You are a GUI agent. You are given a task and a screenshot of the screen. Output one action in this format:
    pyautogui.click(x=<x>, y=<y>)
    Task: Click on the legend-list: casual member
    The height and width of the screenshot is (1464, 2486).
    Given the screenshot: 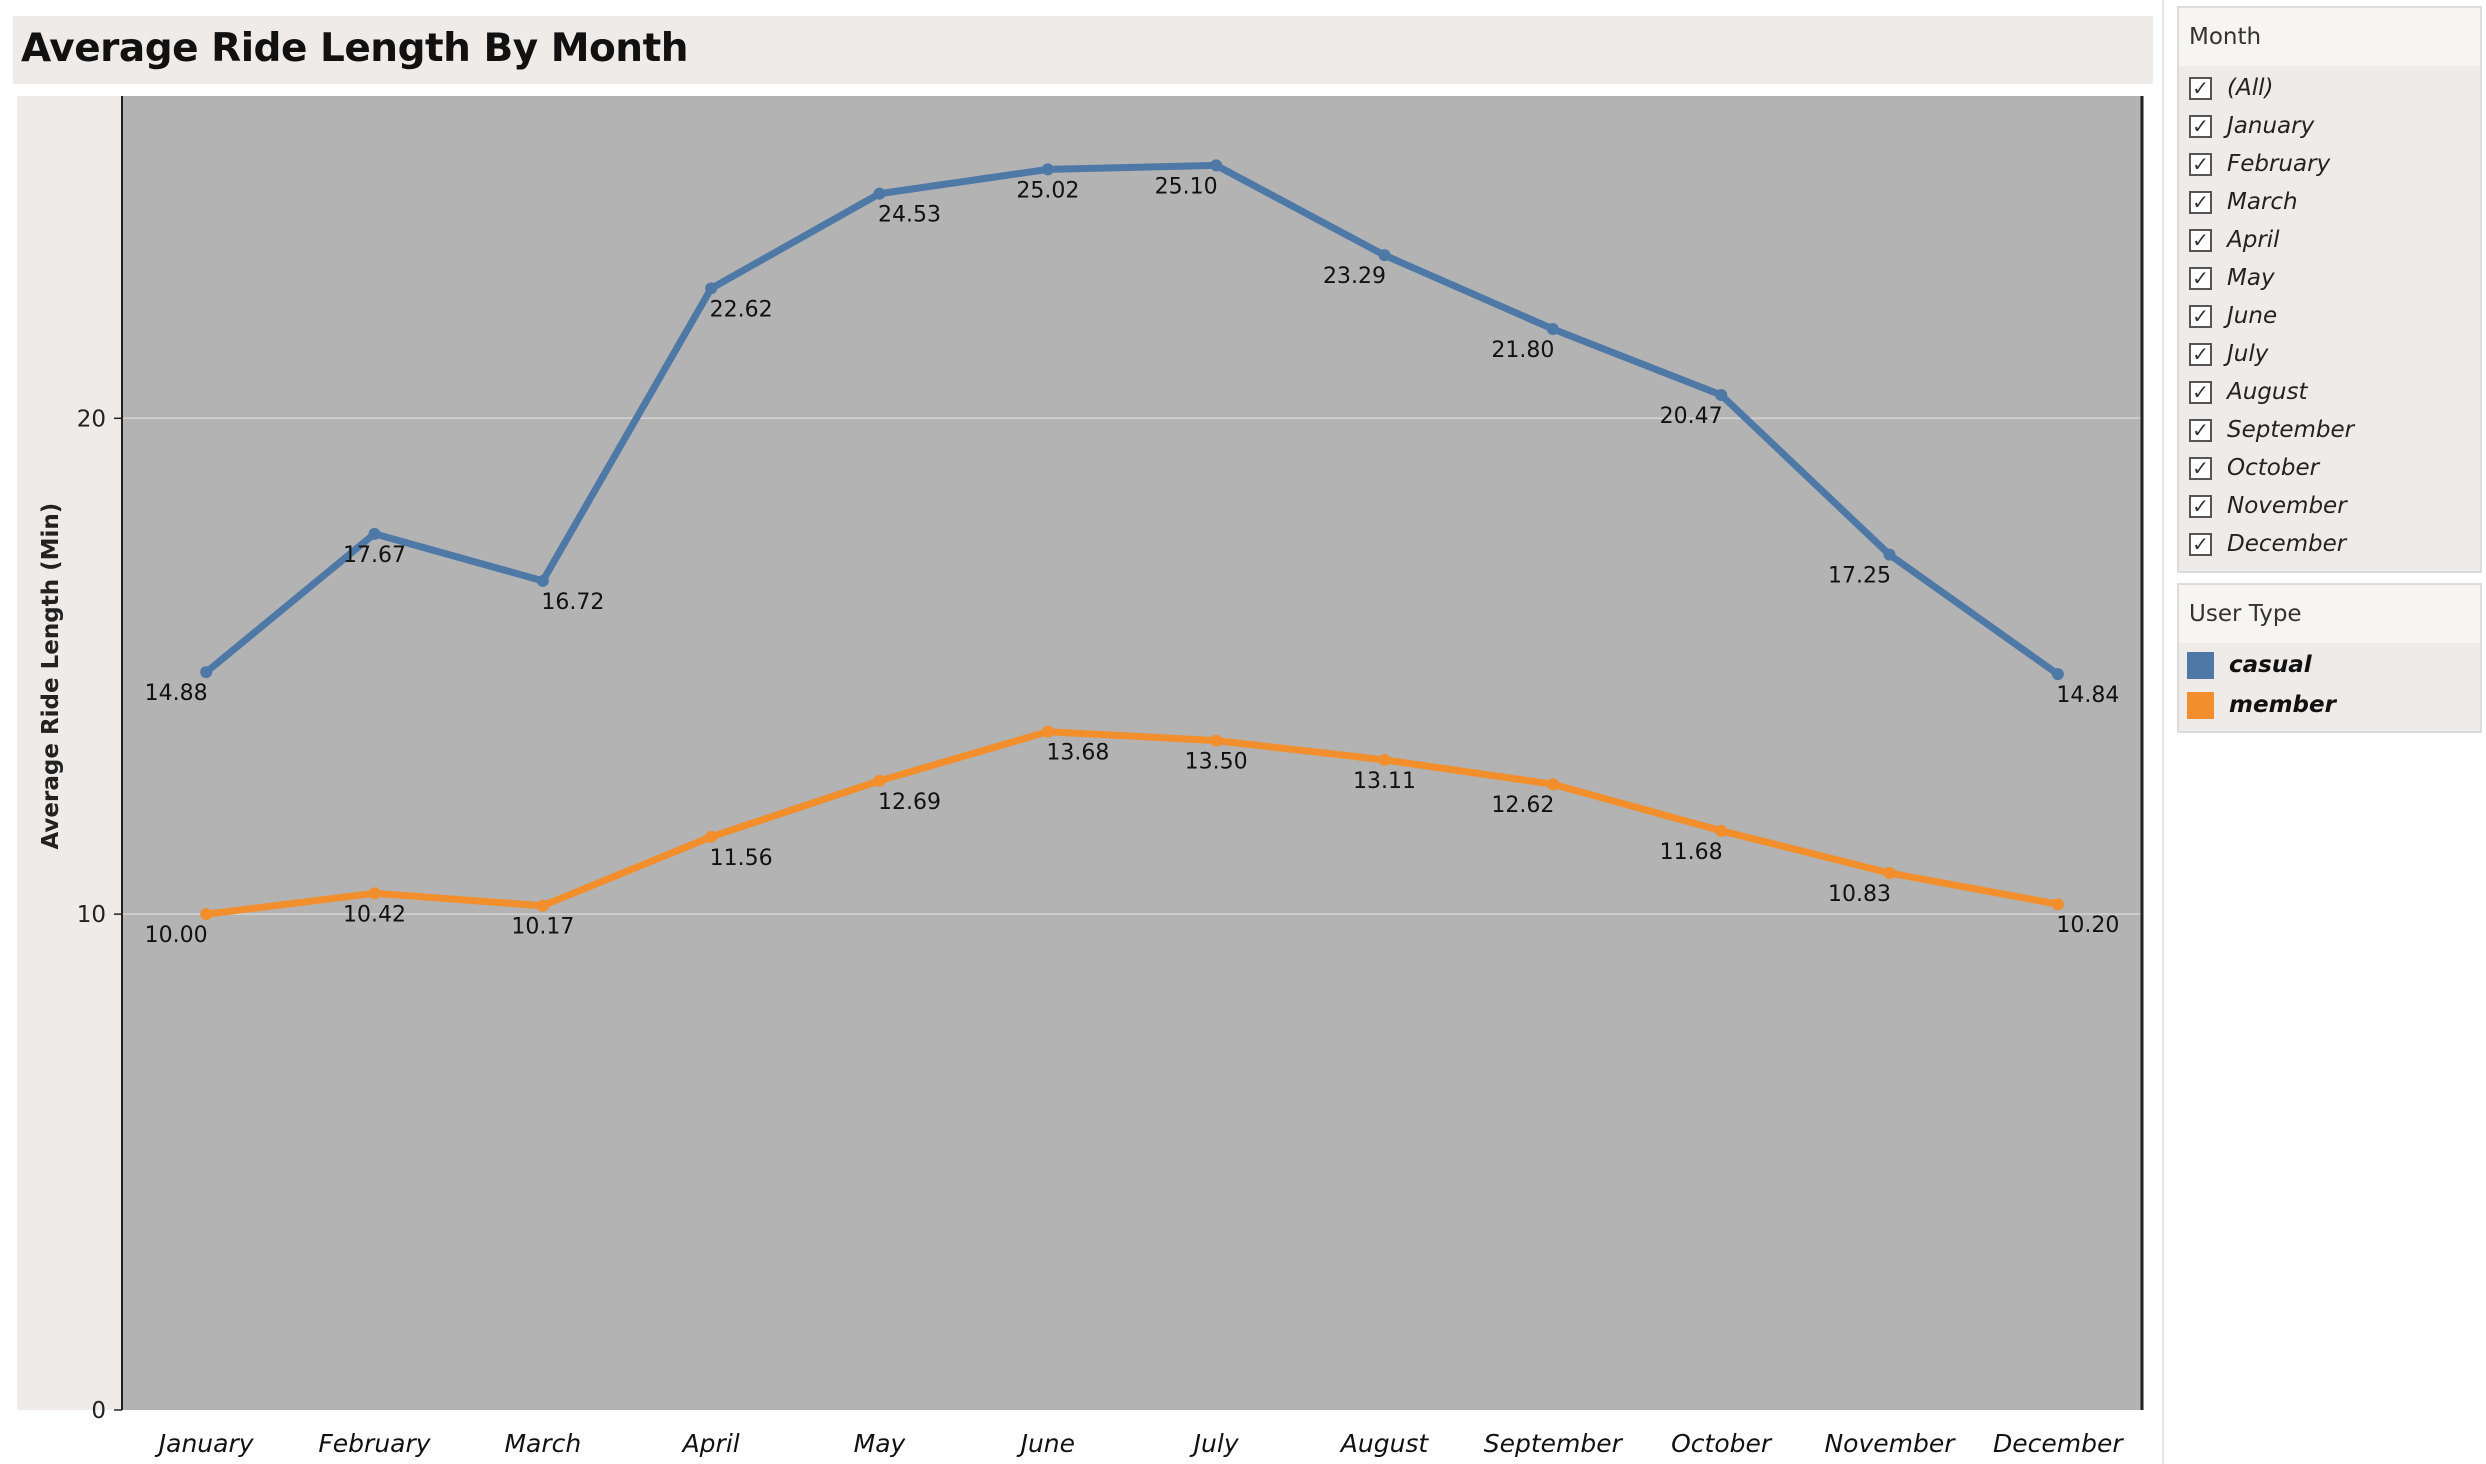 What is the action you would take?
    pyautogui.click(x=2329, y=687)
    